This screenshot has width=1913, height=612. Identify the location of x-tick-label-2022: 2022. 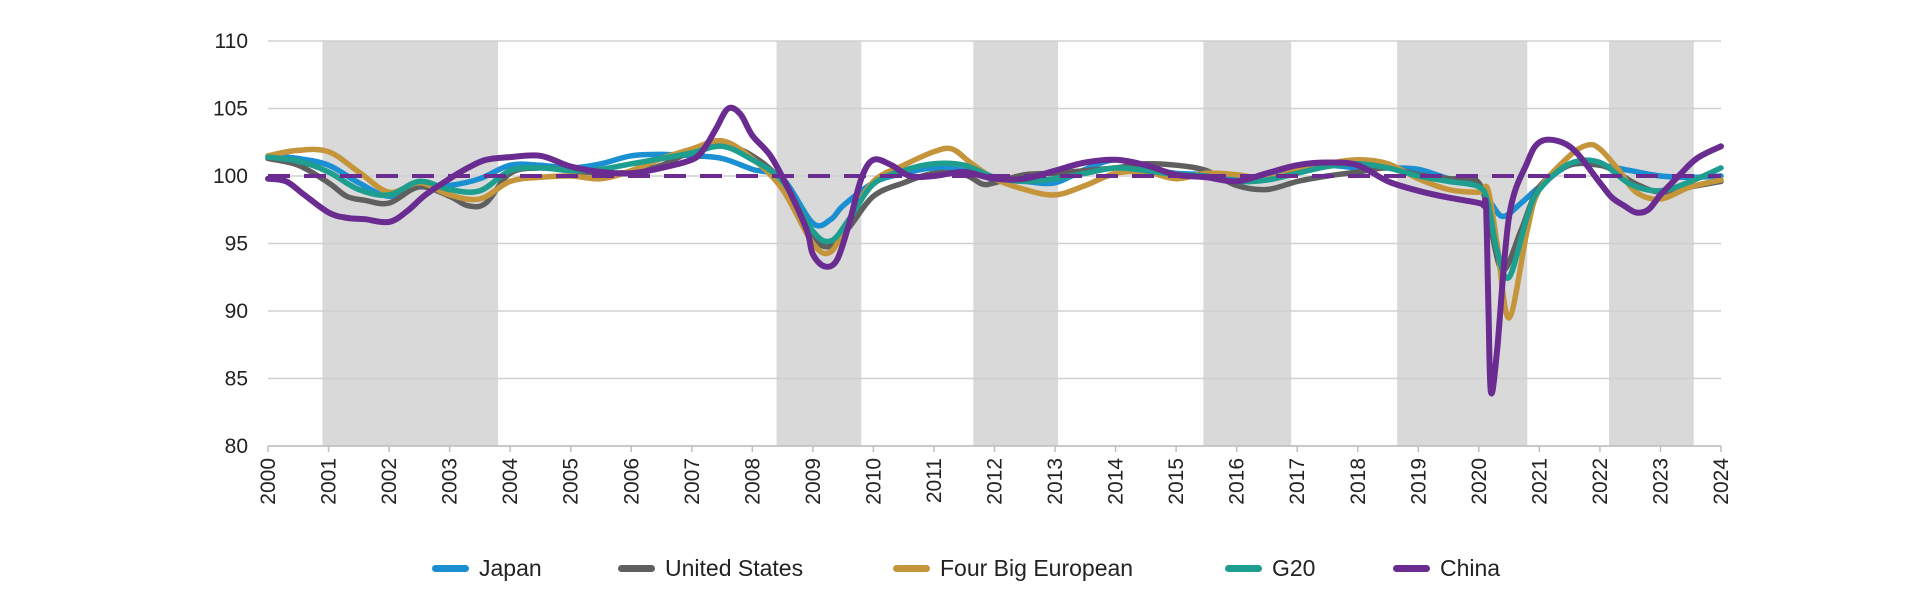
(1600, 481).